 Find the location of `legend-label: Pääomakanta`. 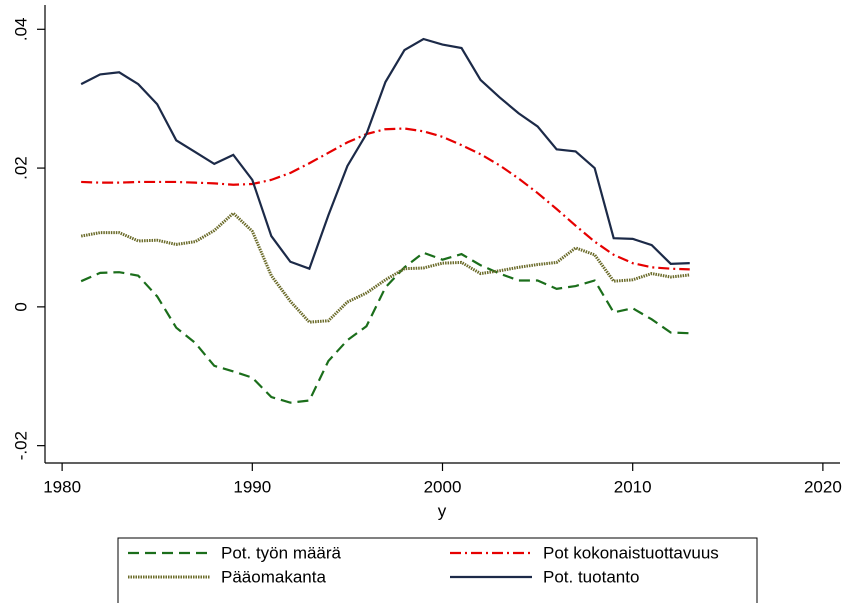

legend-label: Pääomakanta is located at coordinates (273, 576).